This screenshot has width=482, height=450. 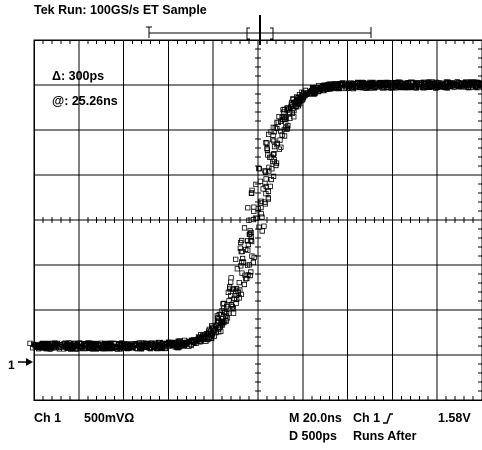 What do you see at coordinates (120, 10) in the screenshot?
I see `acquisition-status: Tek Run: 100GS/s ET Sample` at bounding box center [120, 10].